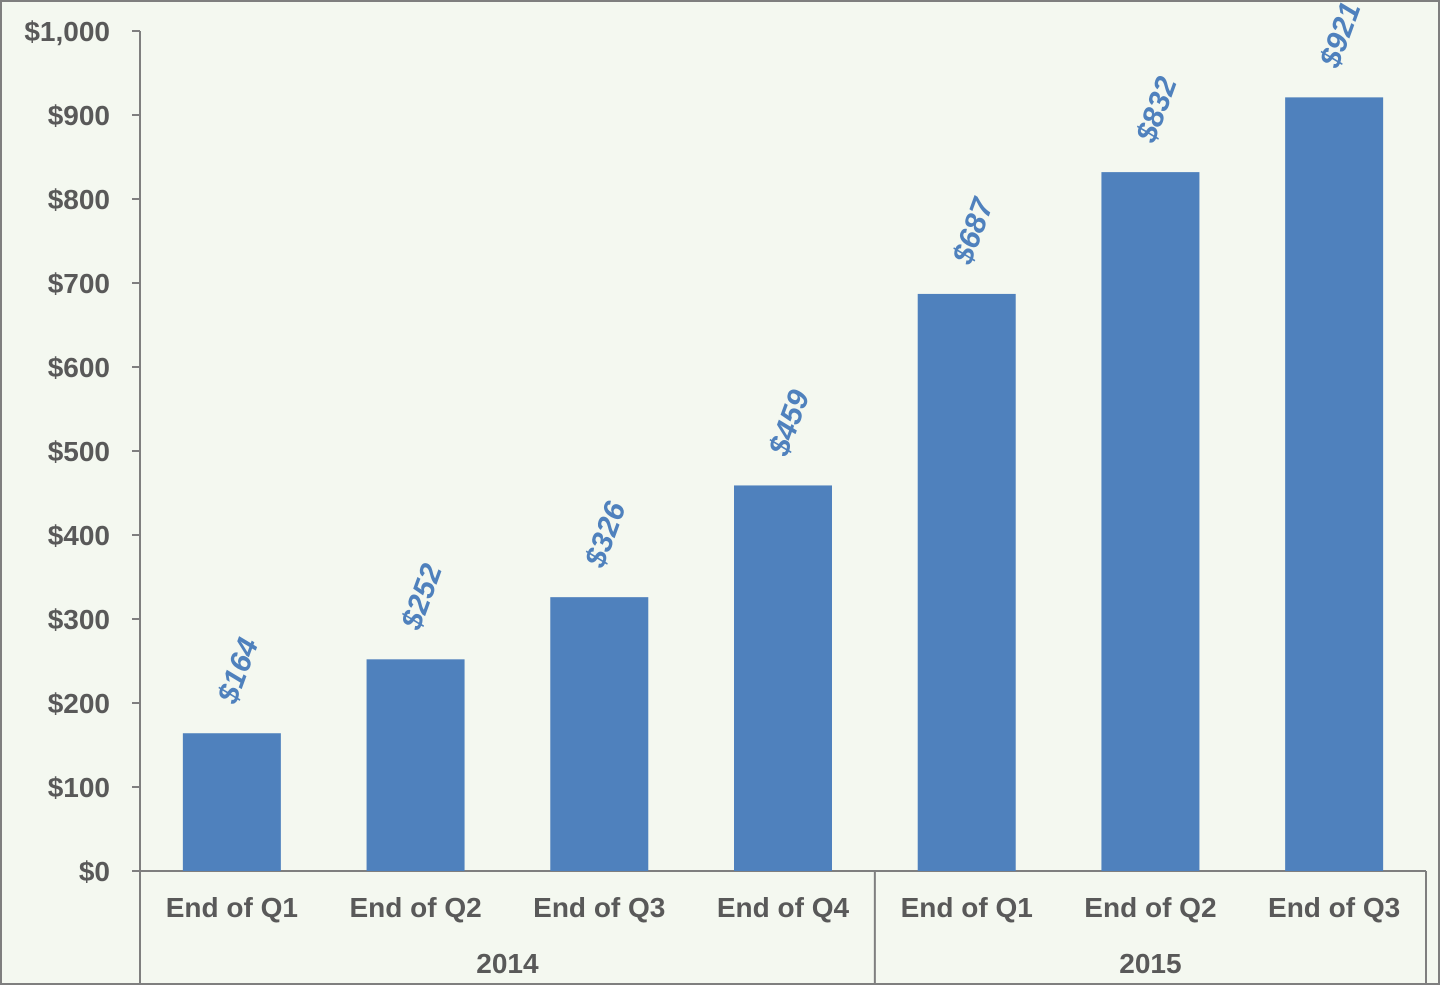 The image size is (1440, 985). What do you see at coordinates (94, 871) in the screenshot?
I see `y-tick-label: $0` at bounding box center [94, 871].